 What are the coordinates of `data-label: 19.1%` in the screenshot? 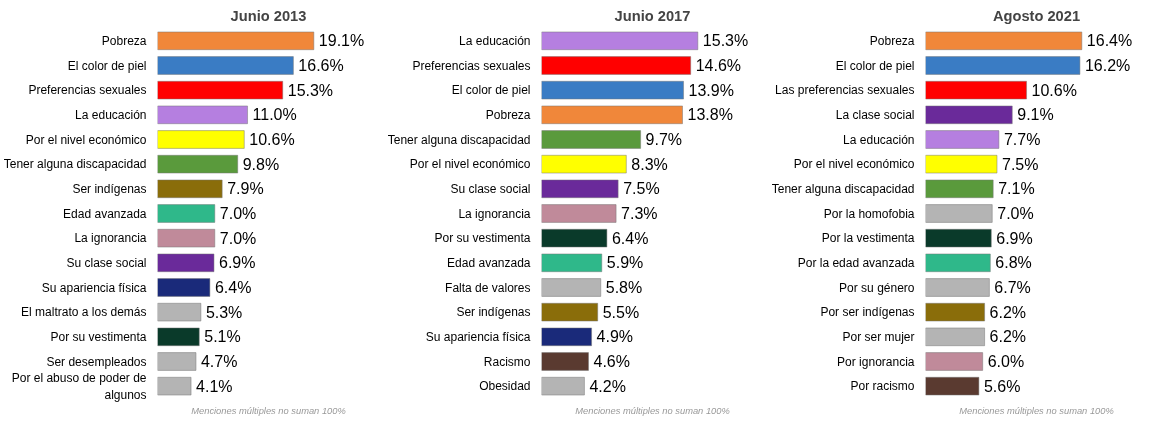 It's located at (341, 41).